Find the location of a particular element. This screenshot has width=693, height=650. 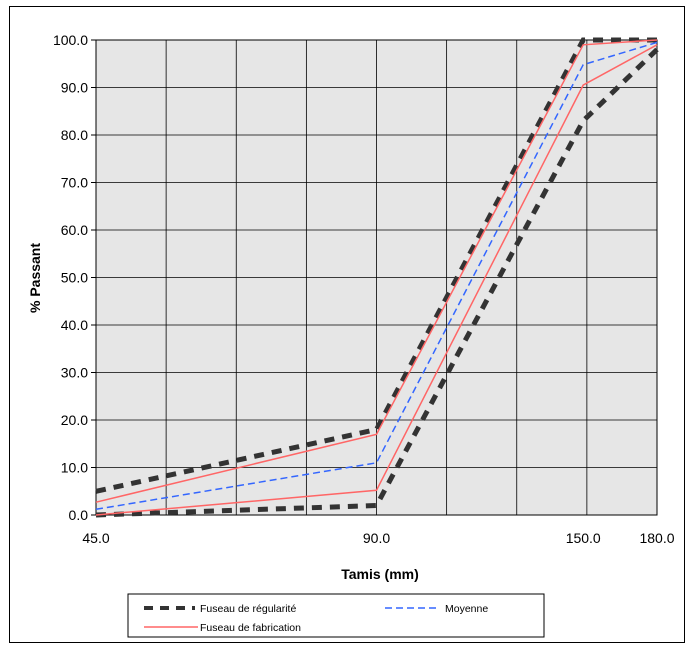

y-tick-label: 90.0 is located at coordinates (74, 88).